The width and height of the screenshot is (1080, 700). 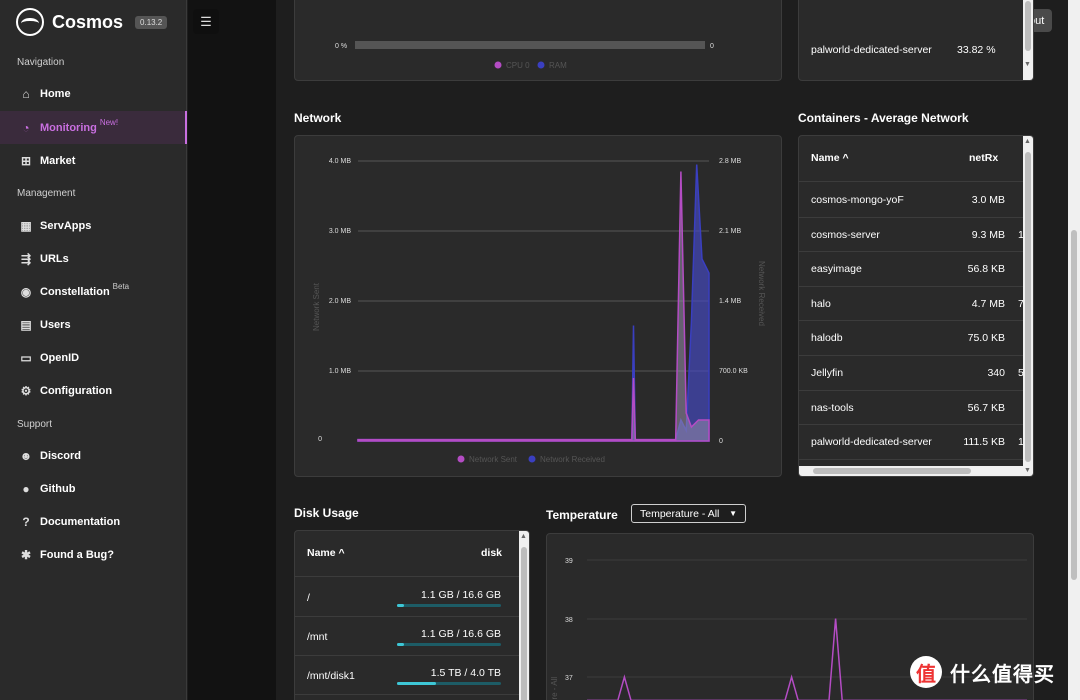 What do you see at coordinates (558, 65) in the screenshot?
I see `legend-ram: RAM` at bounding box center [558, 65].